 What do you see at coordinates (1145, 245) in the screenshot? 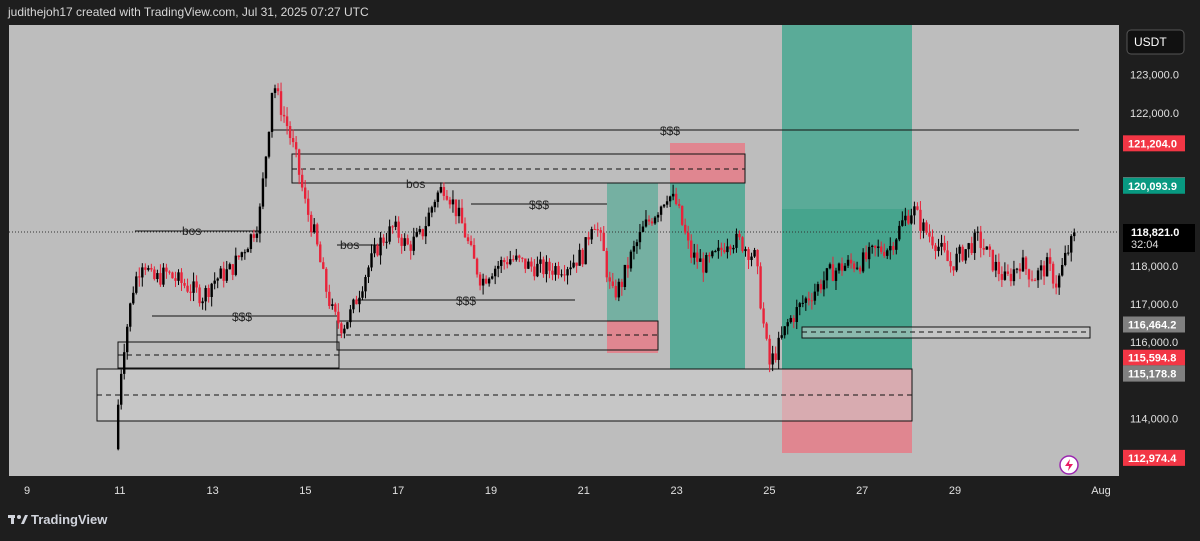
I see `current-price-countdown: 32:04` at bounding box center [1145, 245].